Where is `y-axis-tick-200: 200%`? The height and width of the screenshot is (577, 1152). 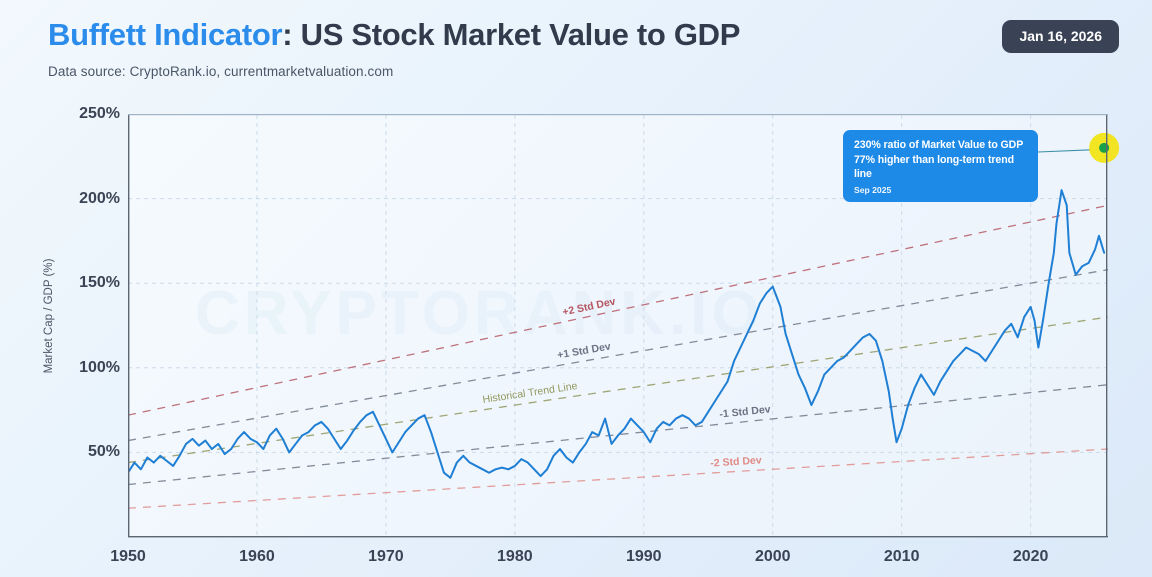
y-axis-tick-200: 200% is located at coordinates (99, 198).